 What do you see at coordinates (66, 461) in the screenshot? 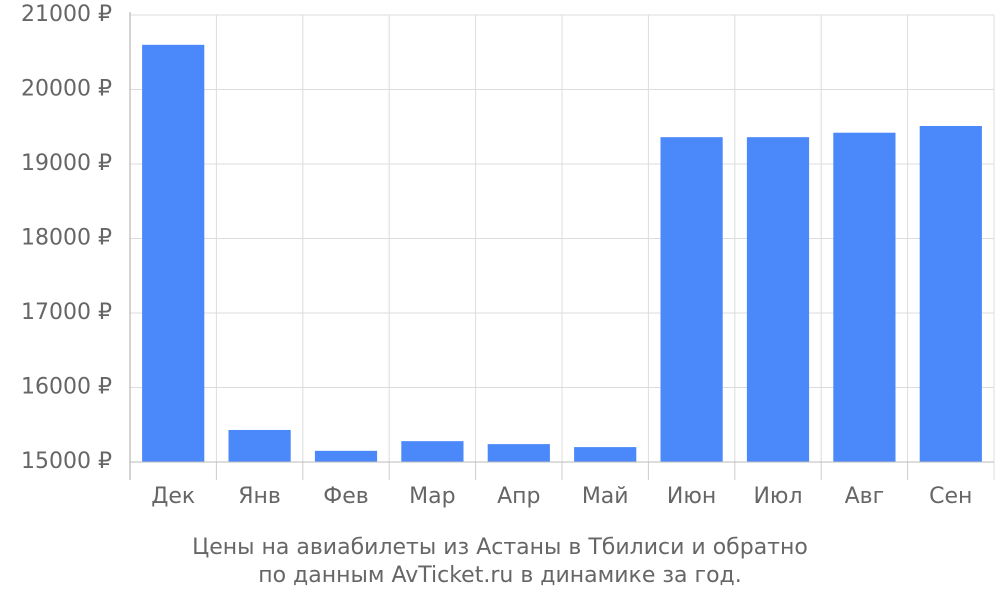
I see `y-tick-label: 15000 ₽` at bounding box center [66, 461].